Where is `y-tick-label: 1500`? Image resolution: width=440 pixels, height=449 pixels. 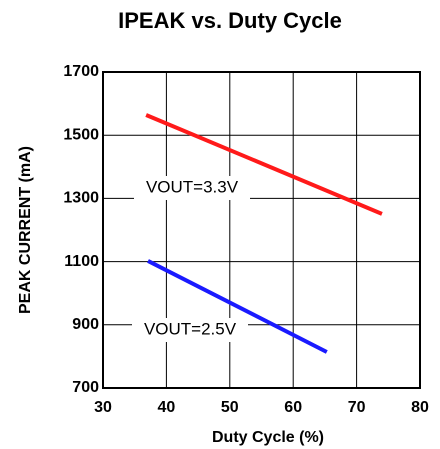 y-tick-label: 1500 is located at coordinates (81, 134).